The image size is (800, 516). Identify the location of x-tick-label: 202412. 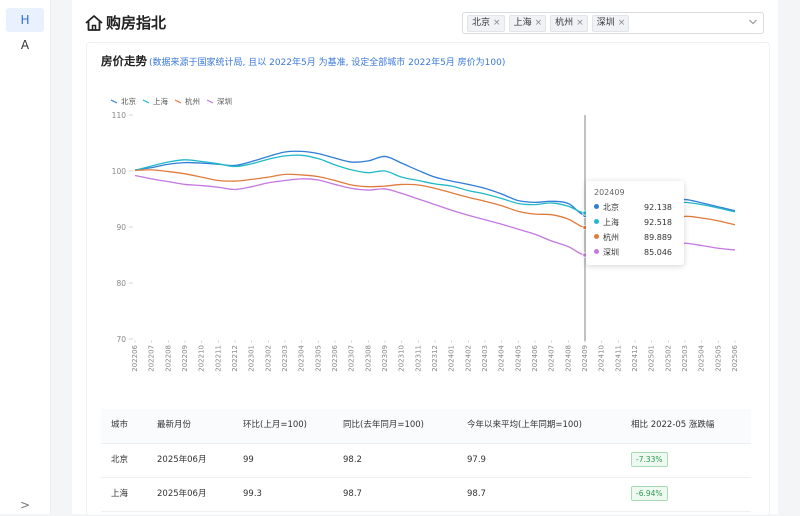
(635, 358).